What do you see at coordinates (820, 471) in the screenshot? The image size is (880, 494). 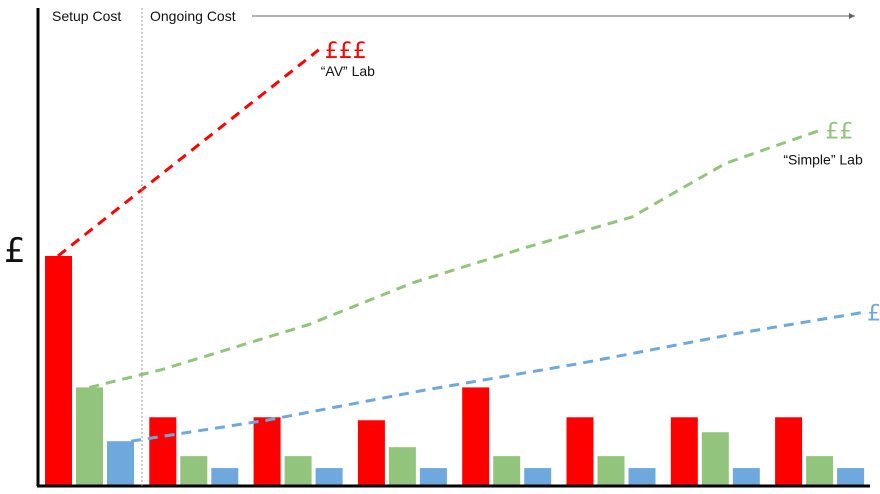 I see `bar-group8-series2` at bounding box center [820, 471].